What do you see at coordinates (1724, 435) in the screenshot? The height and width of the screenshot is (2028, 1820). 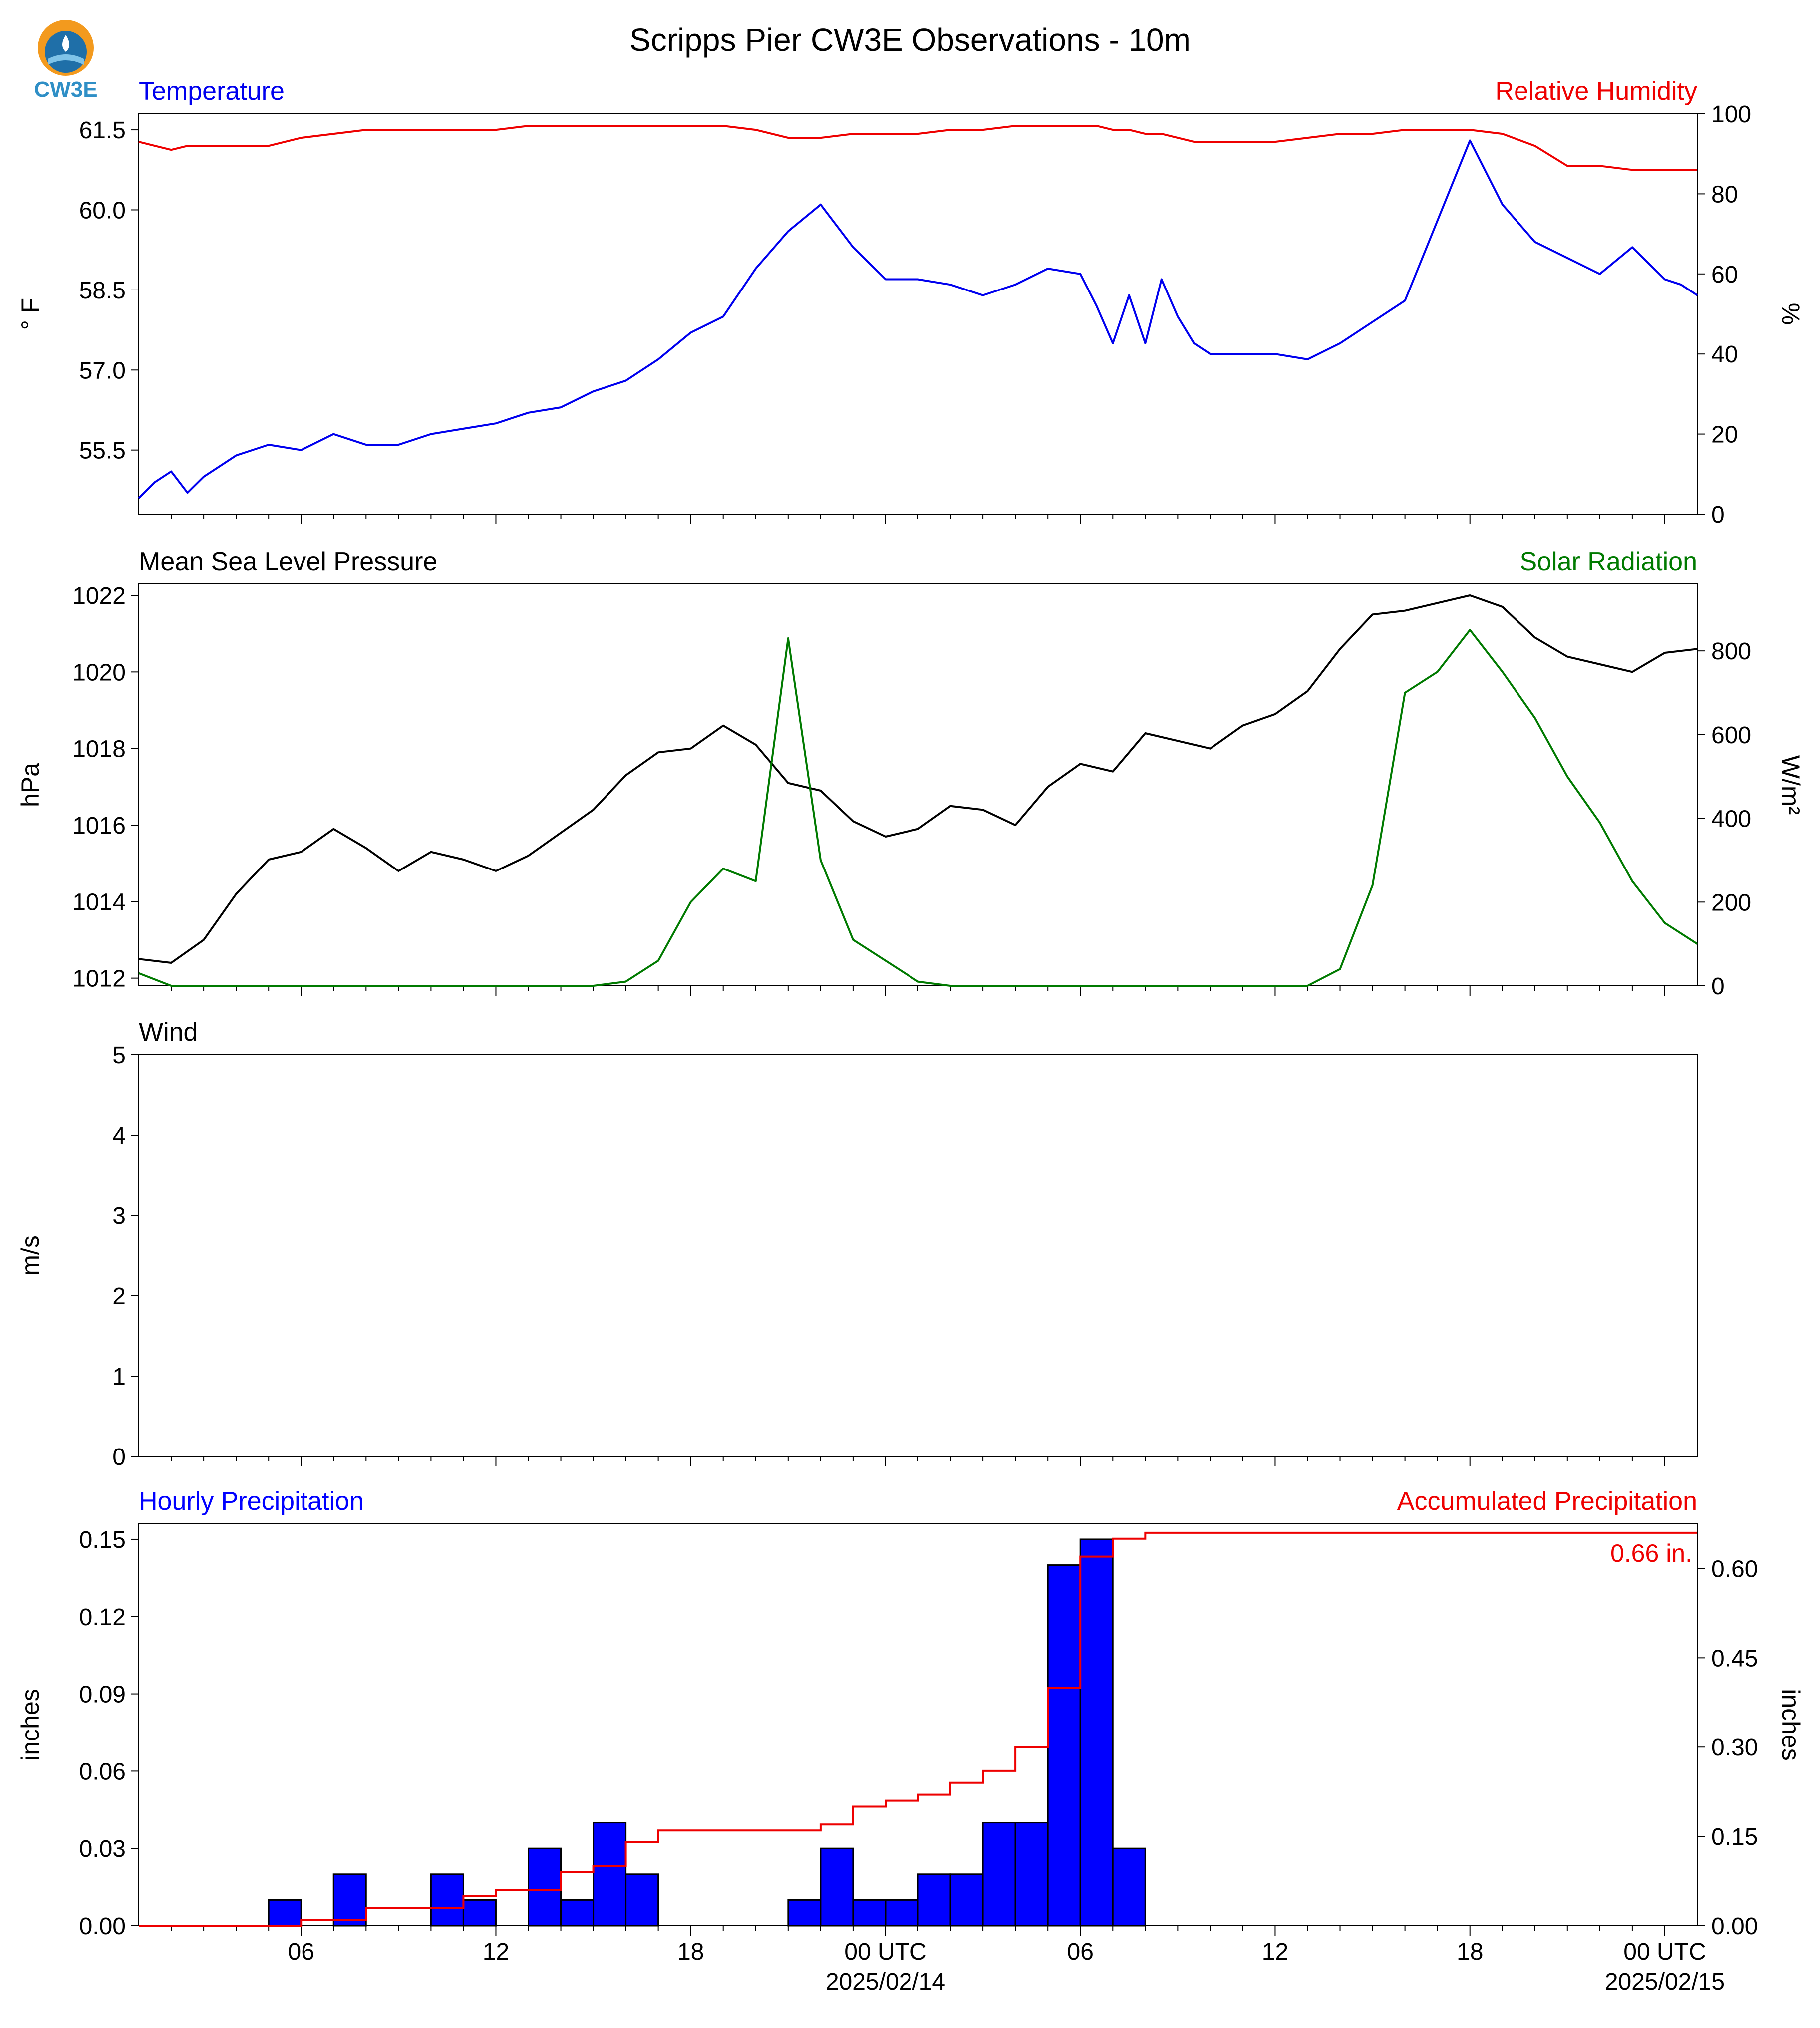 I see `y-right-tick-label: 20` at bounding box center [1724, 435].